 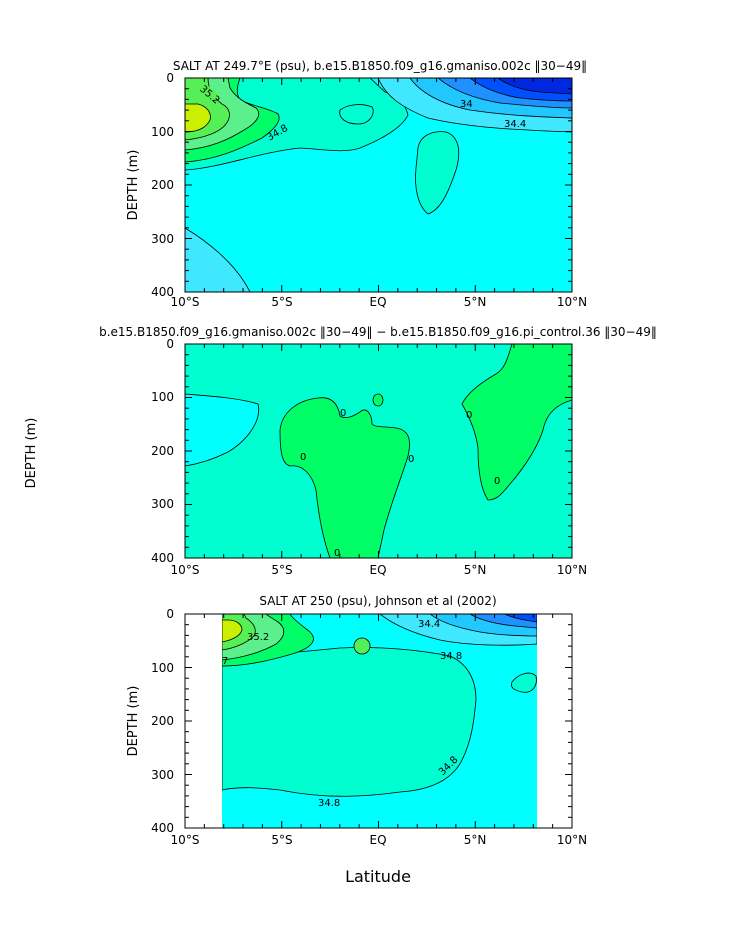 What do you see at coordinates (281, 302) in the screenshot?
I see `panel-1-xtick-5S: 5°S` at bounding box center [281, 302].